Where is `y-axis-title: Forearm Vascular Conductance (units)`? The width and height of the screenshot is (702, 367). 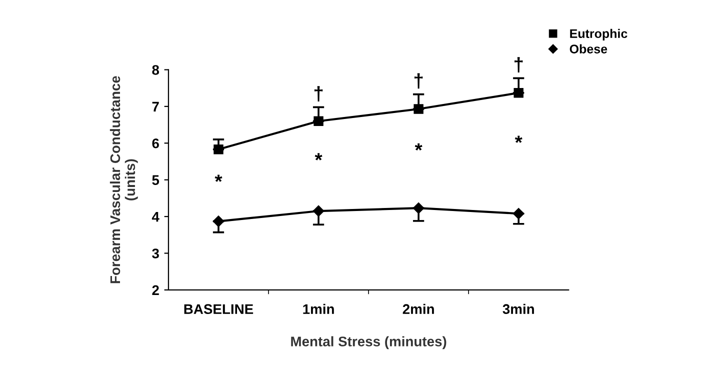
y-axis-title: Forearm Vascular Conductance (units) is located at coordinates (124, 180).